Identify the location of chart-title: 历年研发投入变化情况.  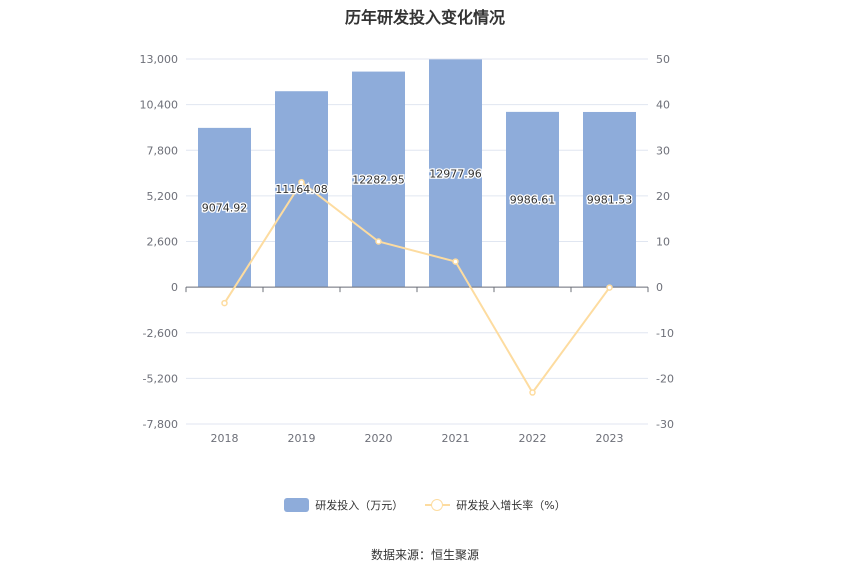
(424, 17).